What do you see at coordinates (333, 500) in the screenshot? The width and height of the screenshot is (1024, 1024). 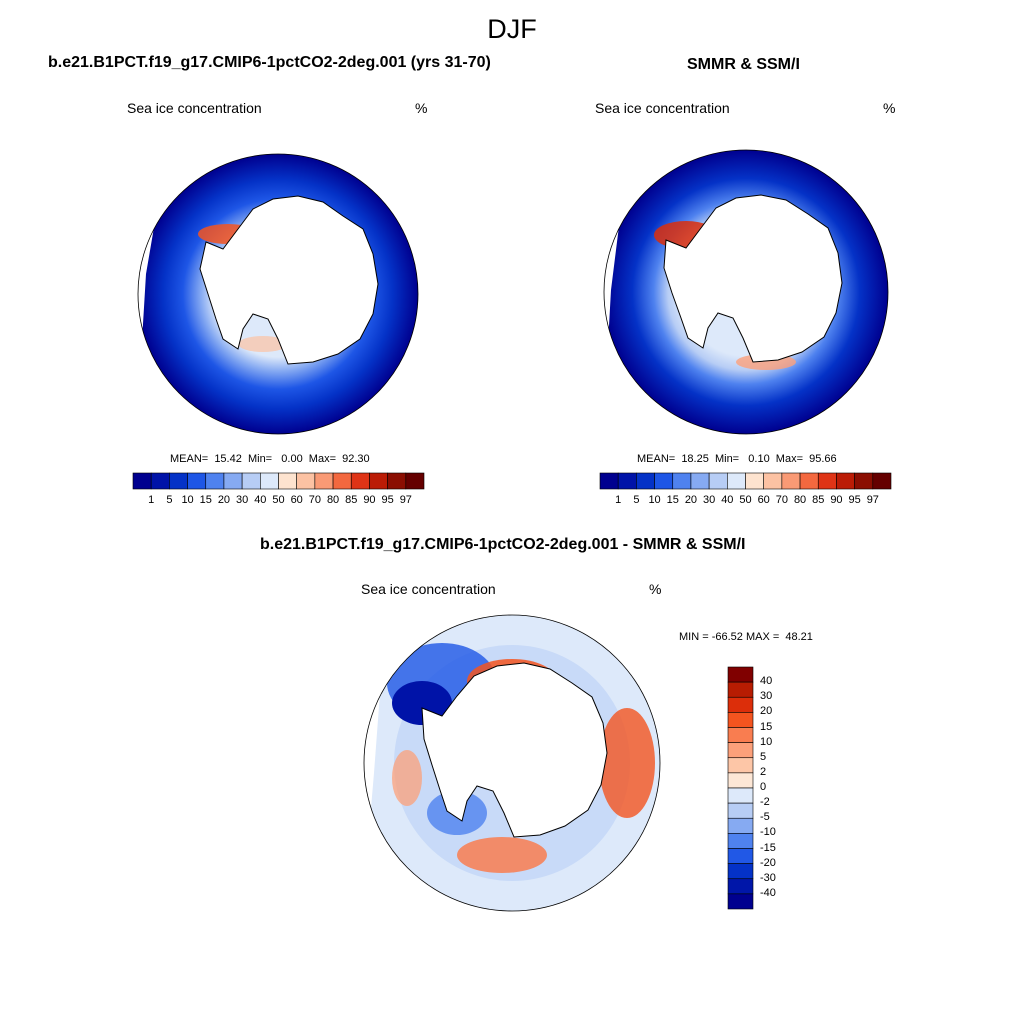 I see `model-colorbar-tick-label: 80` at bounding box center [333, 500].